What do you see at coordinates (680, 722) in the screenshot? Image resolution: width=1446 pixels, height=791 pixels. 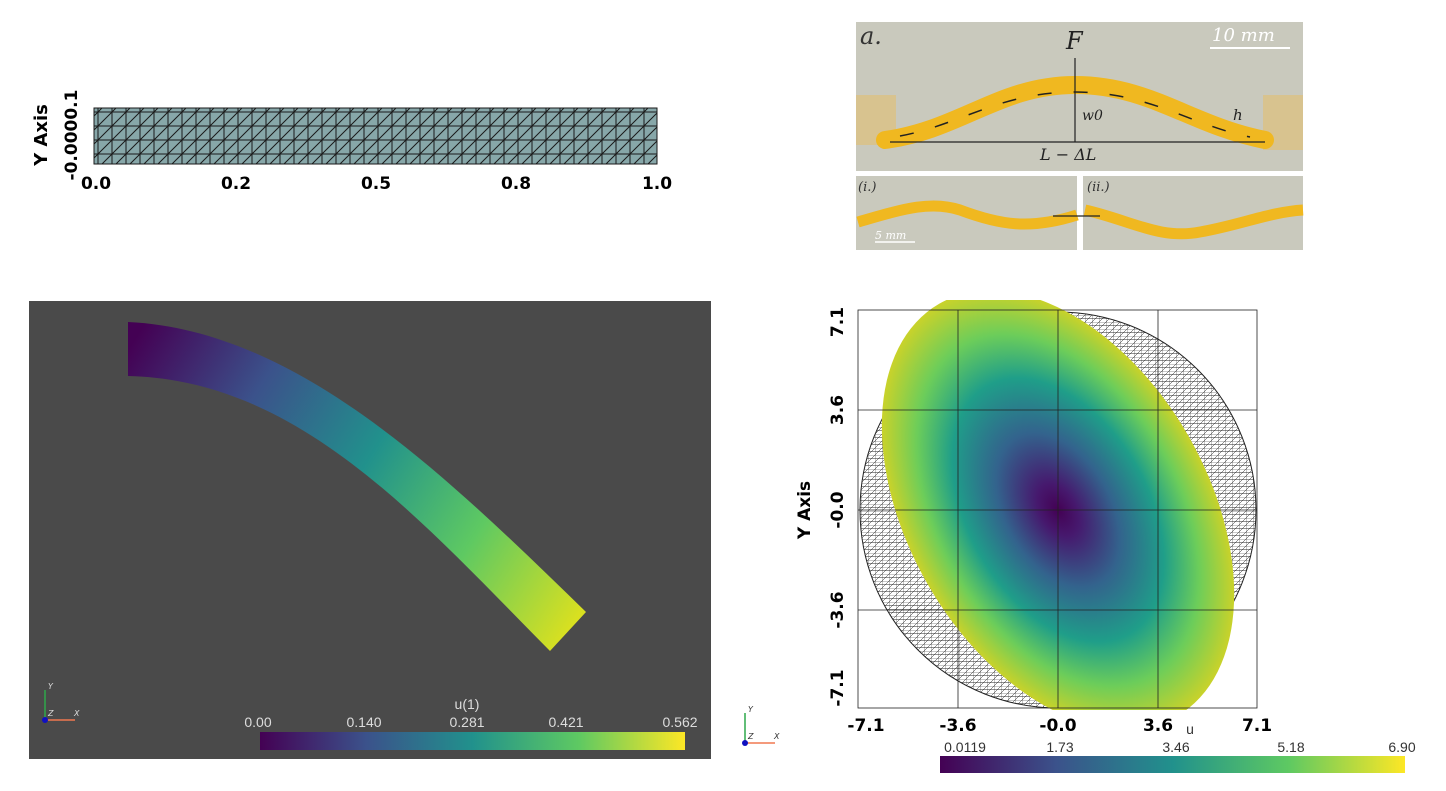 I see `beam-colorbar-tick: 0.562` at bounding box center [680, 722].